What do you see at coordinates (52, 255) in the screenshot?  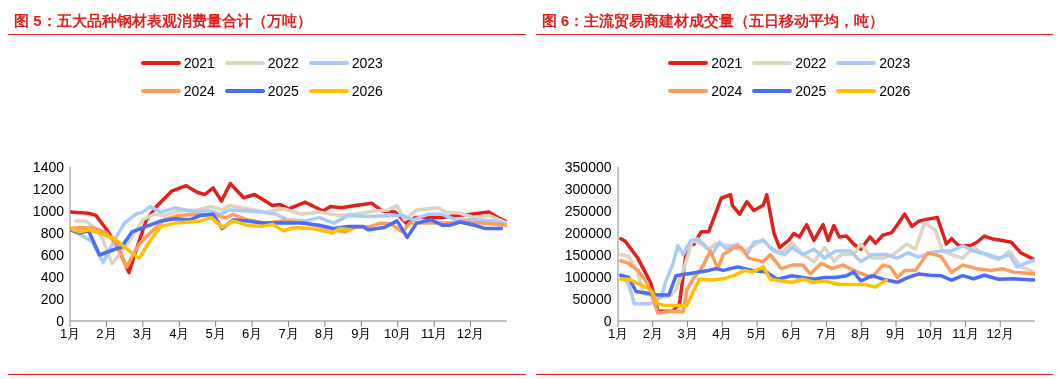 I see `y-tick-label: 600` at bounding box center [52, 255].